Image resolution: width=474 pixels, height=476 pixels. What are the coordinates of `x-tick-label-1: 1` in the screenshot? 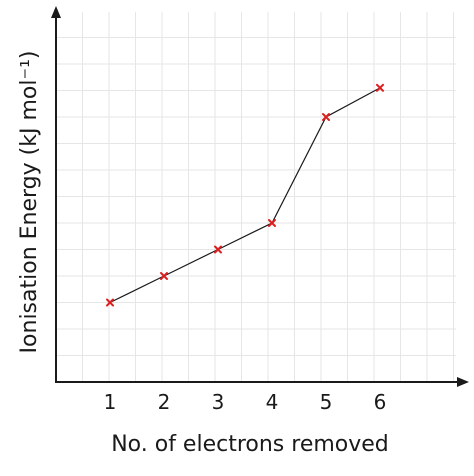 It's located at (110, 402).